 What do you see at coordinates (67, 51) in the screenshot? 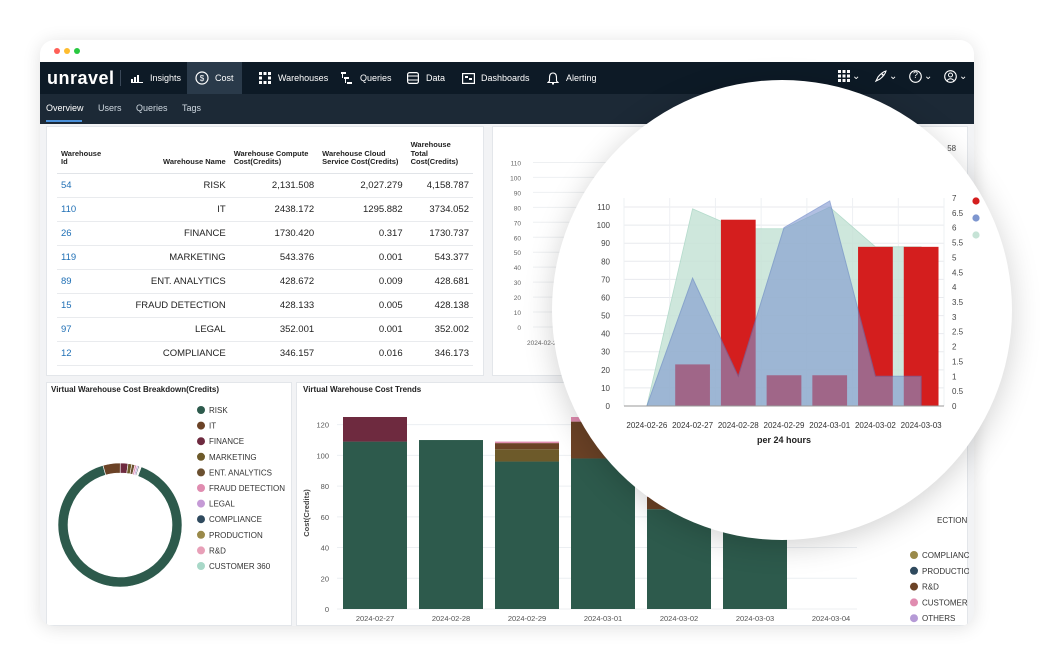
I see `minimize-window-dot` at bounding box center [67, 51].